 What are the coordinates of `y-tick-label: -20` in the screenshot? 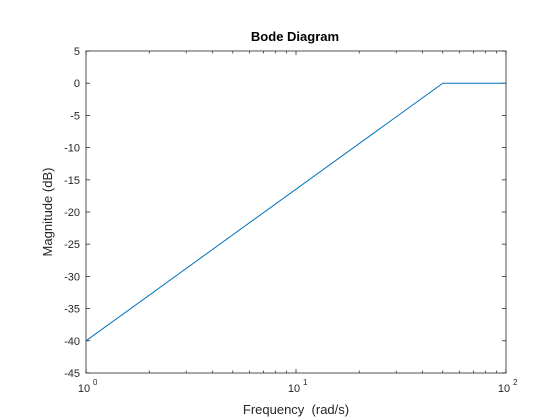 It's located at (72, 213).